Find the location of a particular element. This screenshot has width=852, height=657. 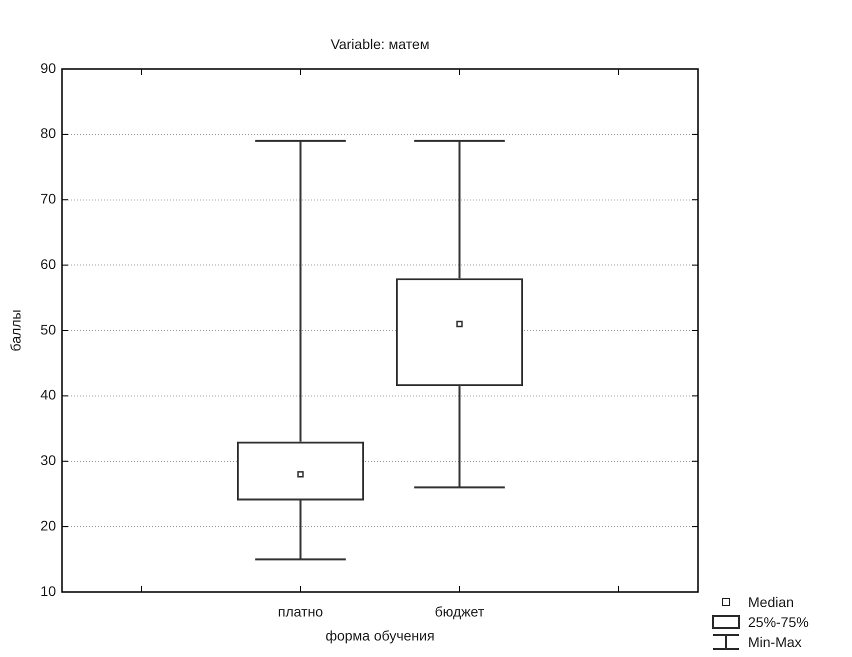

chart-title: Variable: матем is located at coordinates (380, 44).